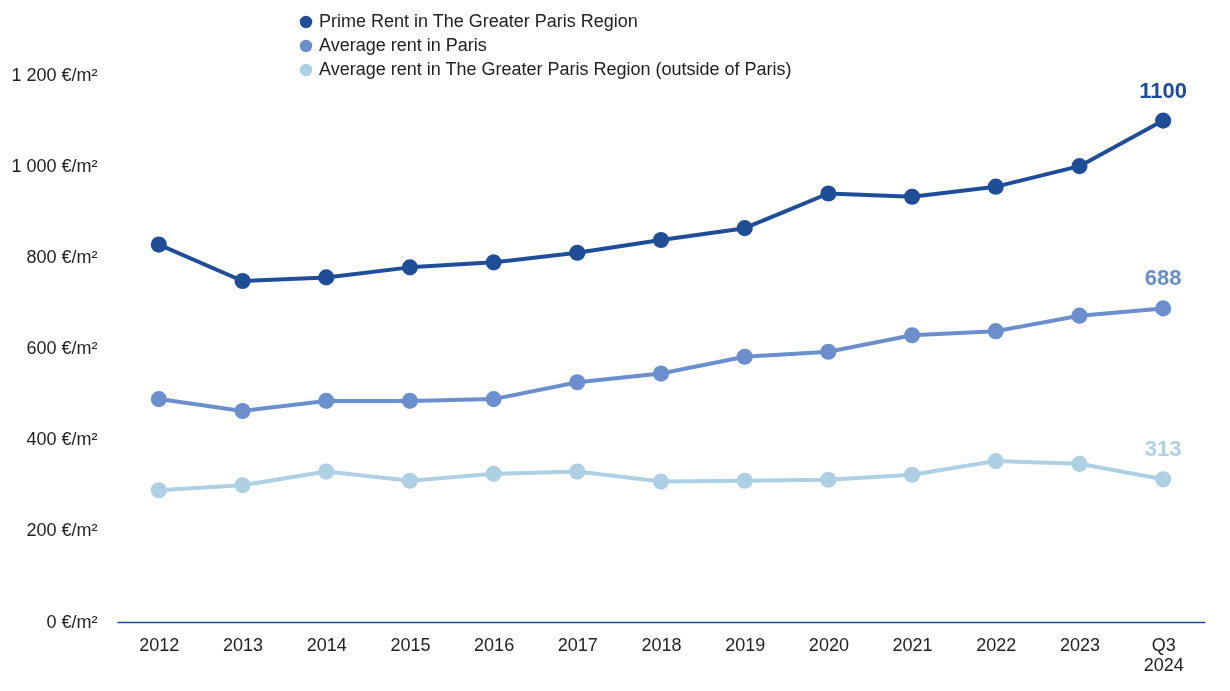 The image size is (1230, 691). I want to click on y-tick-label: 1 200 €/m², so click(54, 74).